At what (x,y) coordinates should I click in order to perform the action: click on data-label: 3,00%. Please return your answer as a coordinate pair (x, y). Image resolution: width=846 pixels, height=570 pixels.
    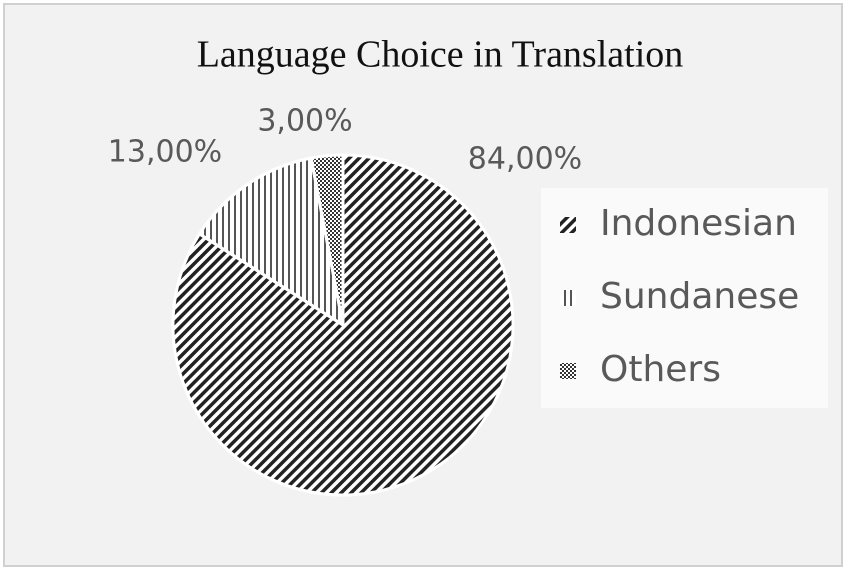
    Looking at the image, I should click on (304, 121).